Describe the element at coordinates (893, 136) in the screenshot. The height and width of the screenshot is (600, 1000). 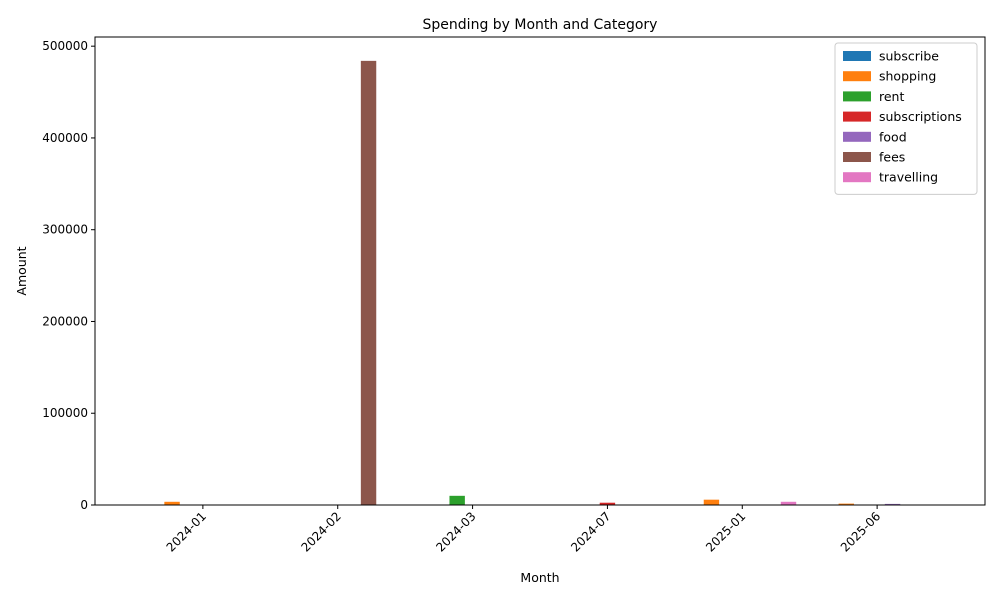
I see `legend-label-food: food` at that location.